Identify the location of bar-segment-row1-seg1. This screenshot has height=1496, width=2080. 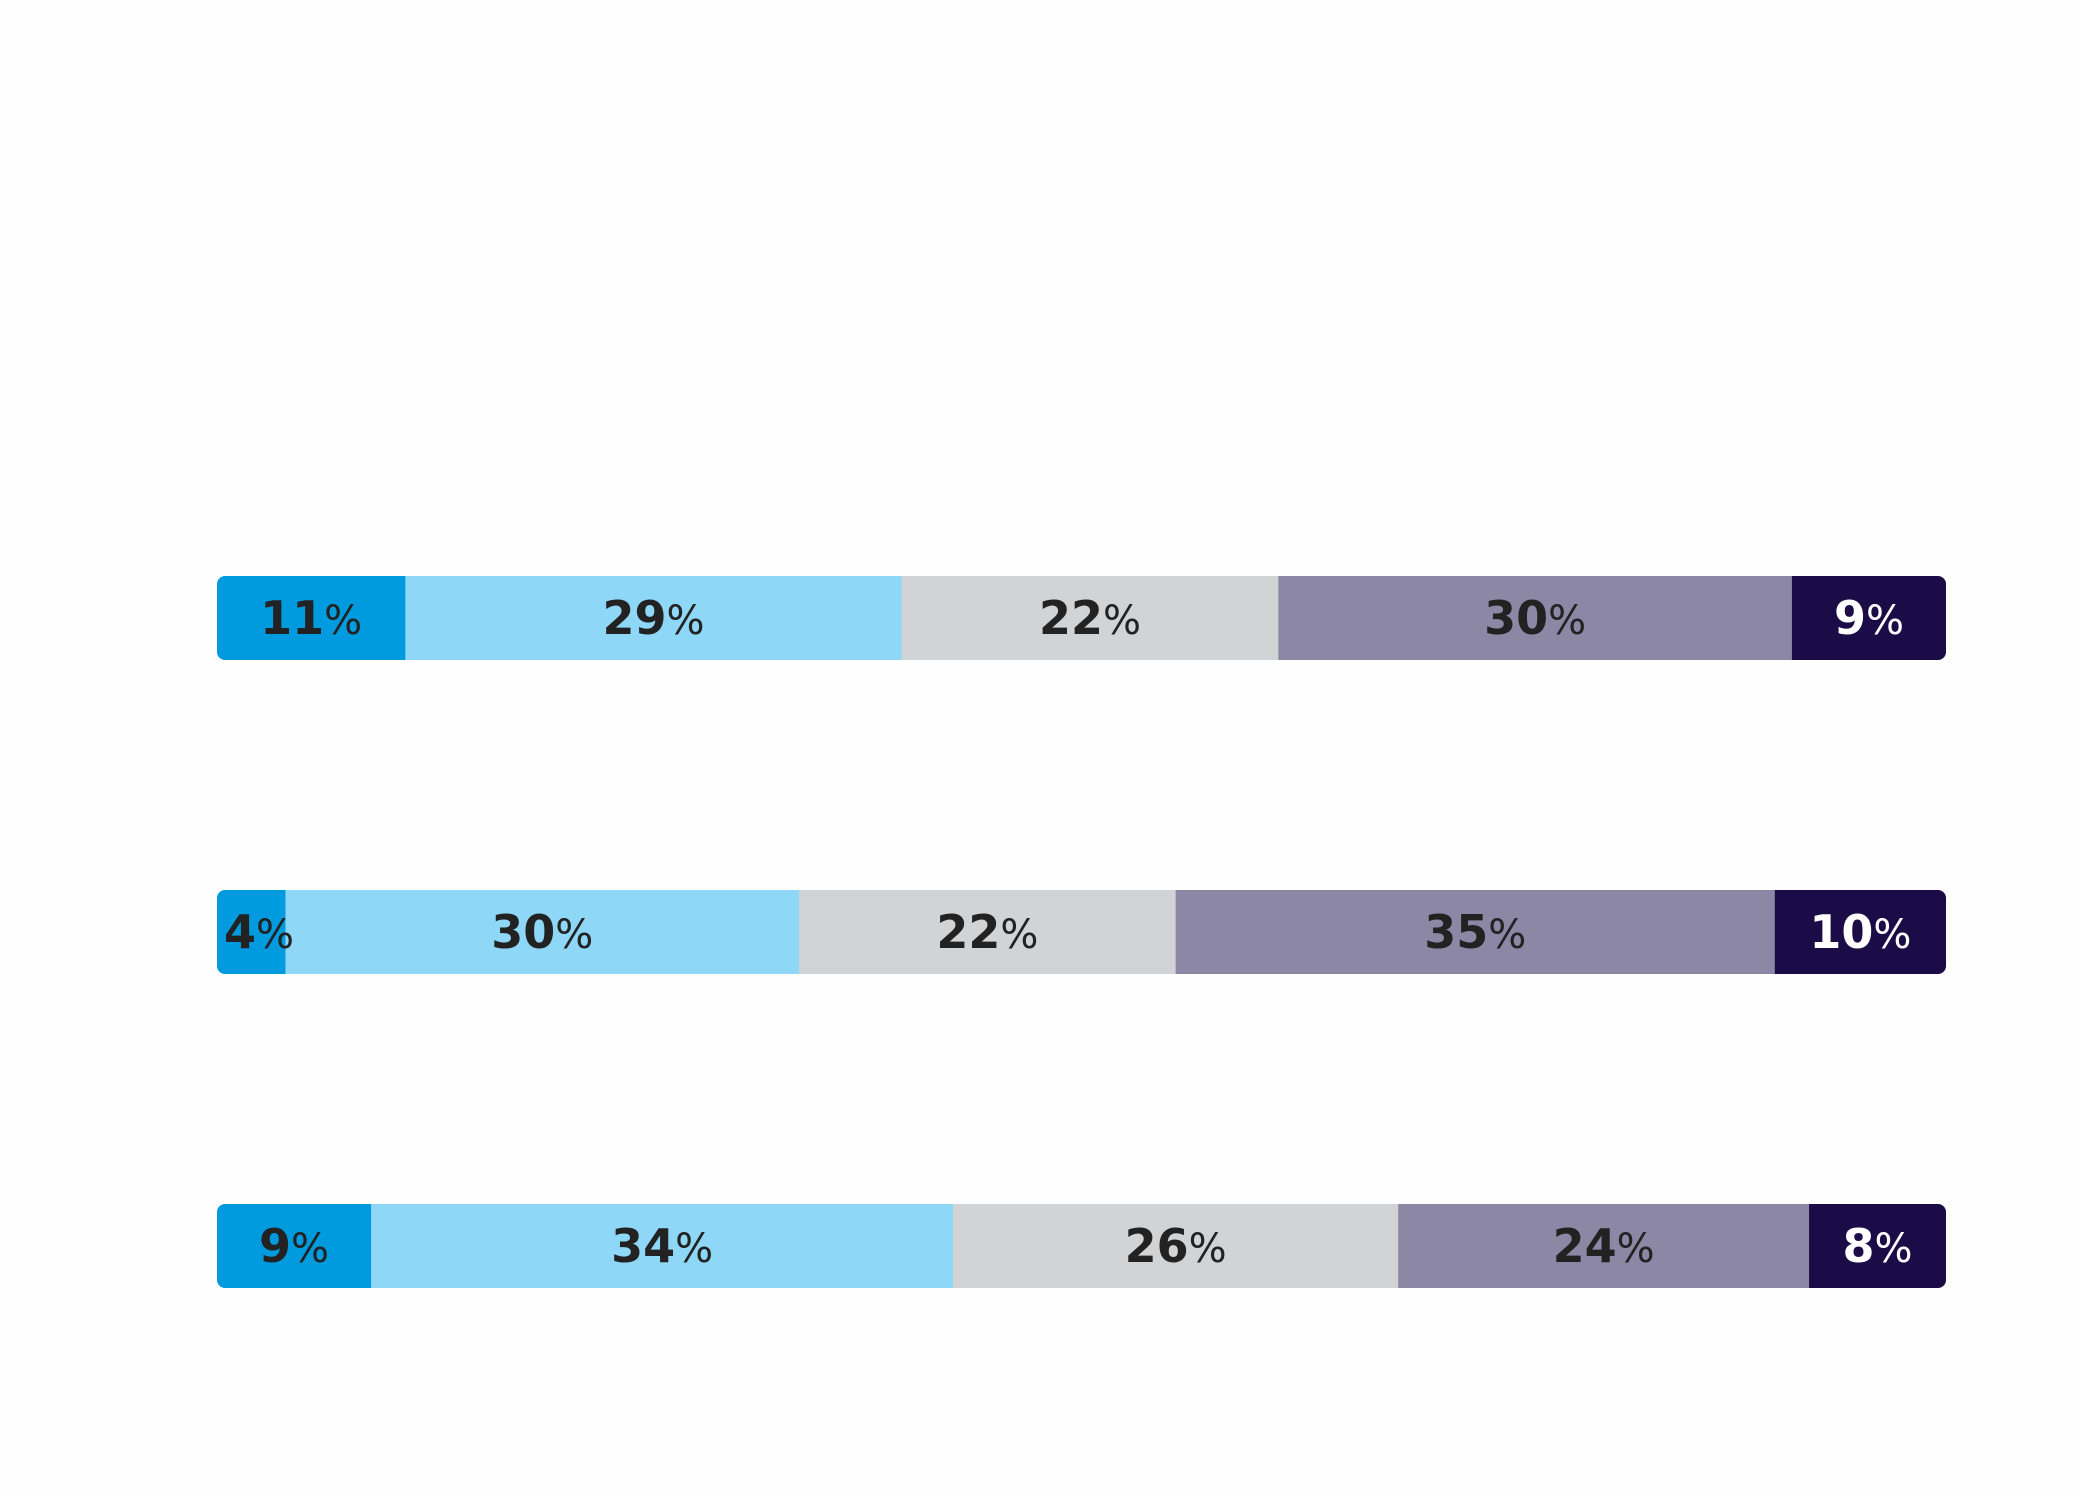
(311, 618).